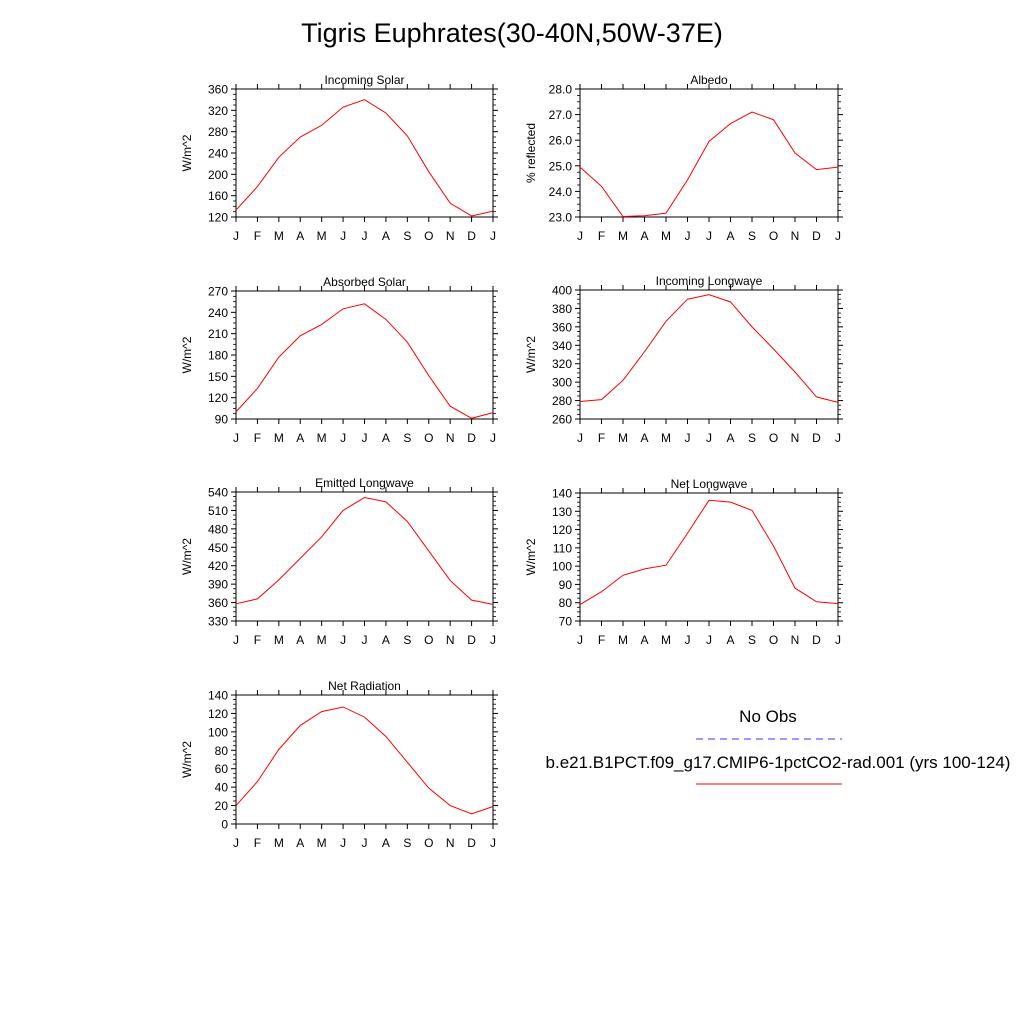 The height and width of the screenshot is (1024, 1024). What do you see at coordinates (364, 483) in the screenshot?
I see `chart-title: Emitted Longwave` at bounding box center [364, 483].